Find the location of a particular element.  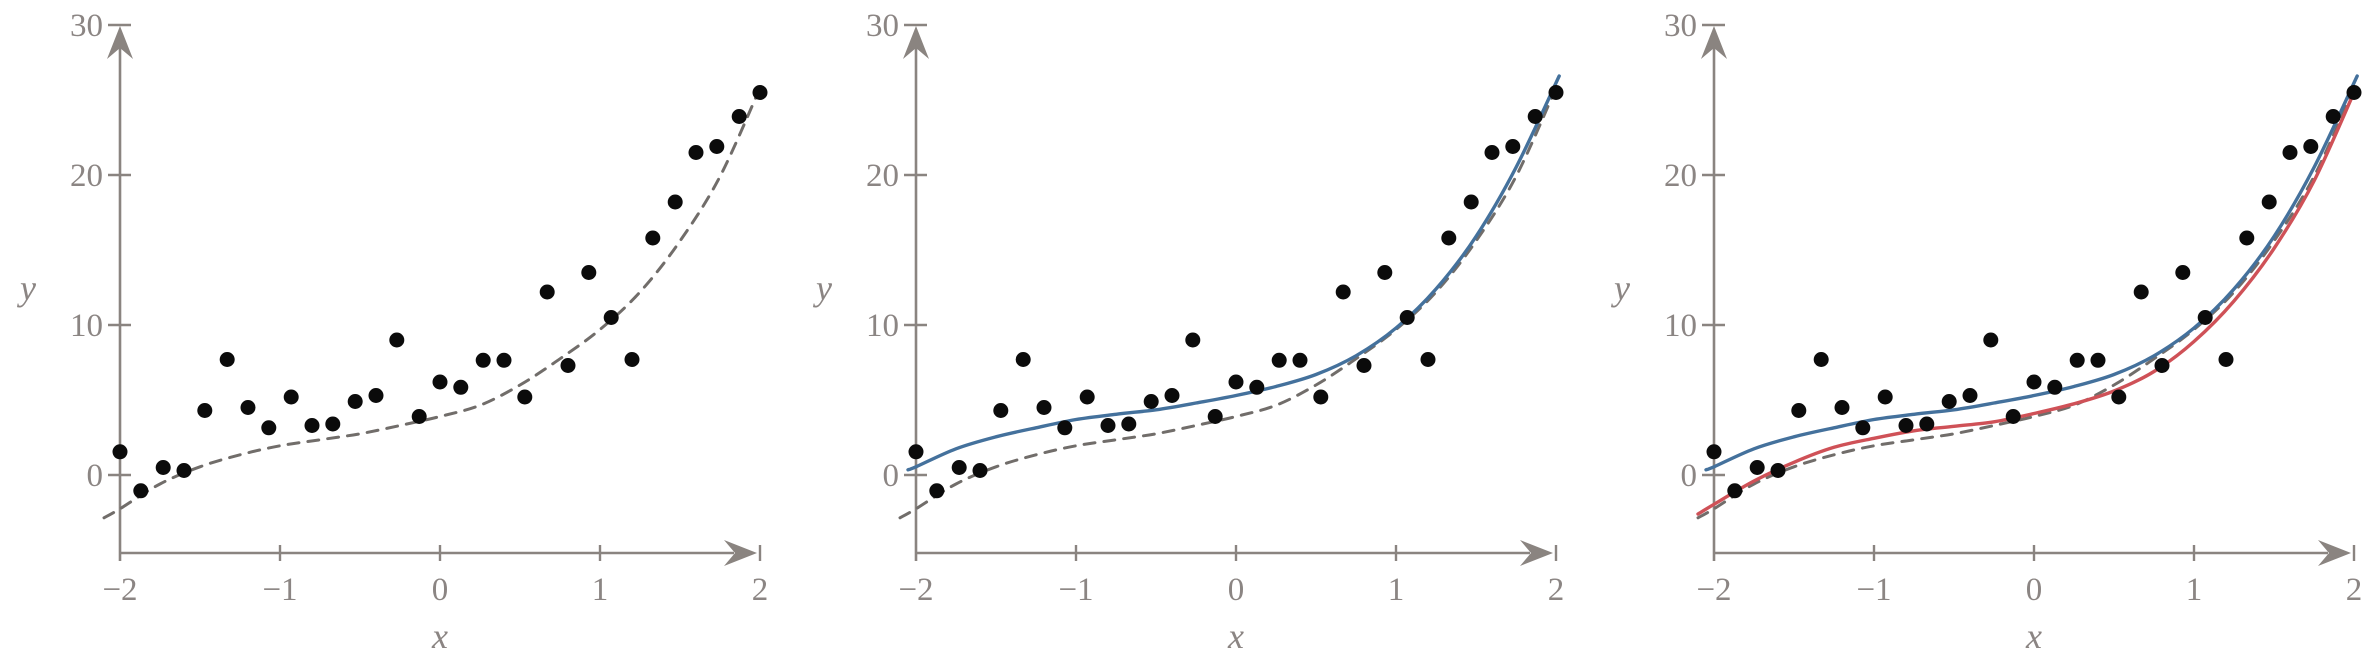

y-tick-label: 20 is located at coordinates (86, 176).